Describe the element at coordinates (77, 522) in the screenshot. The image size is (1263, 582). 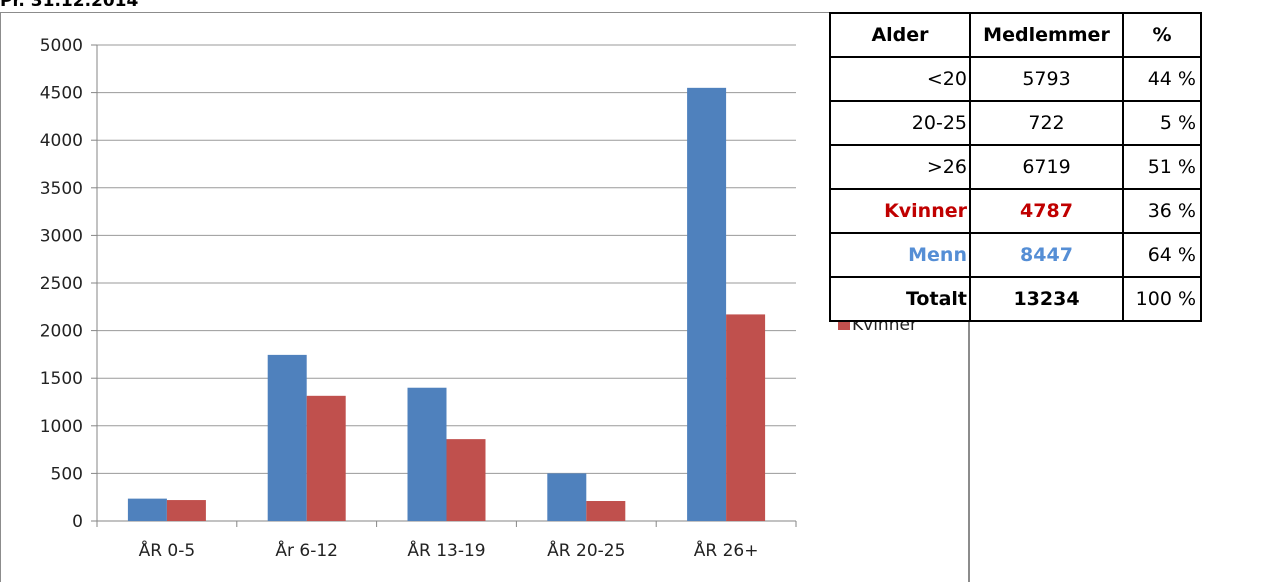
I see `y-tick-label: 0` at that location.